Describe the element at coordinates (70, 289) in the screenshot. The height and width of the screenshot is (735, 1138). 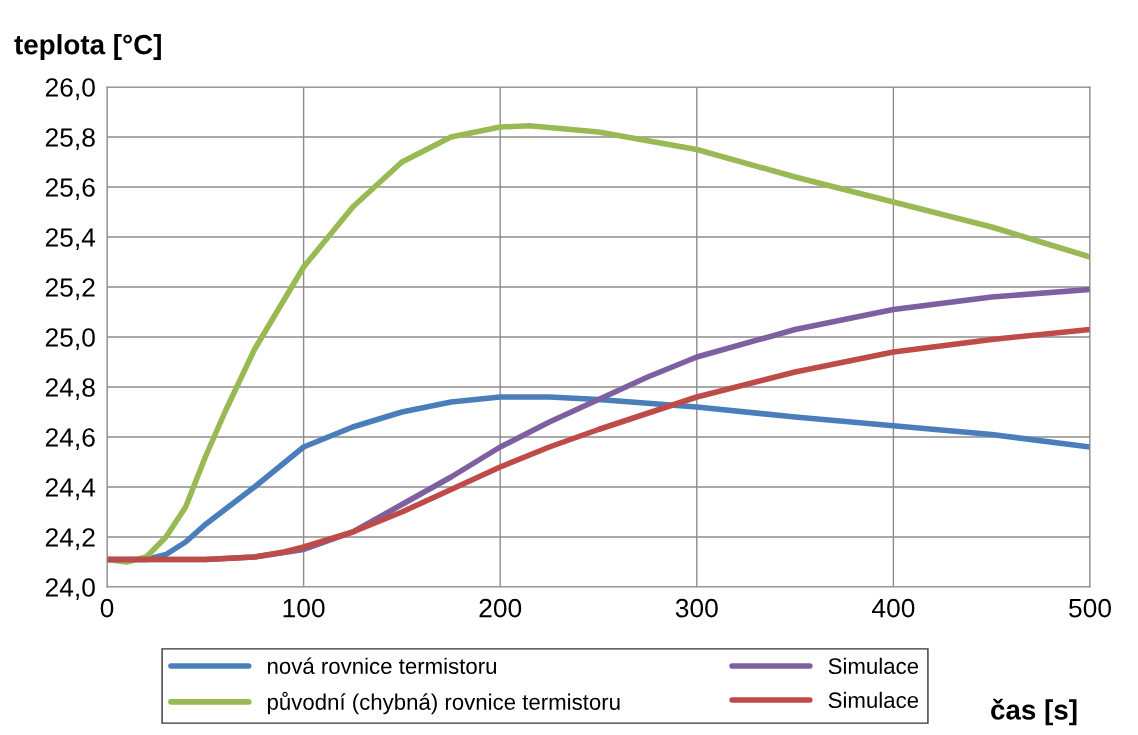
I see `y-tick-label: 25,2` at that location.